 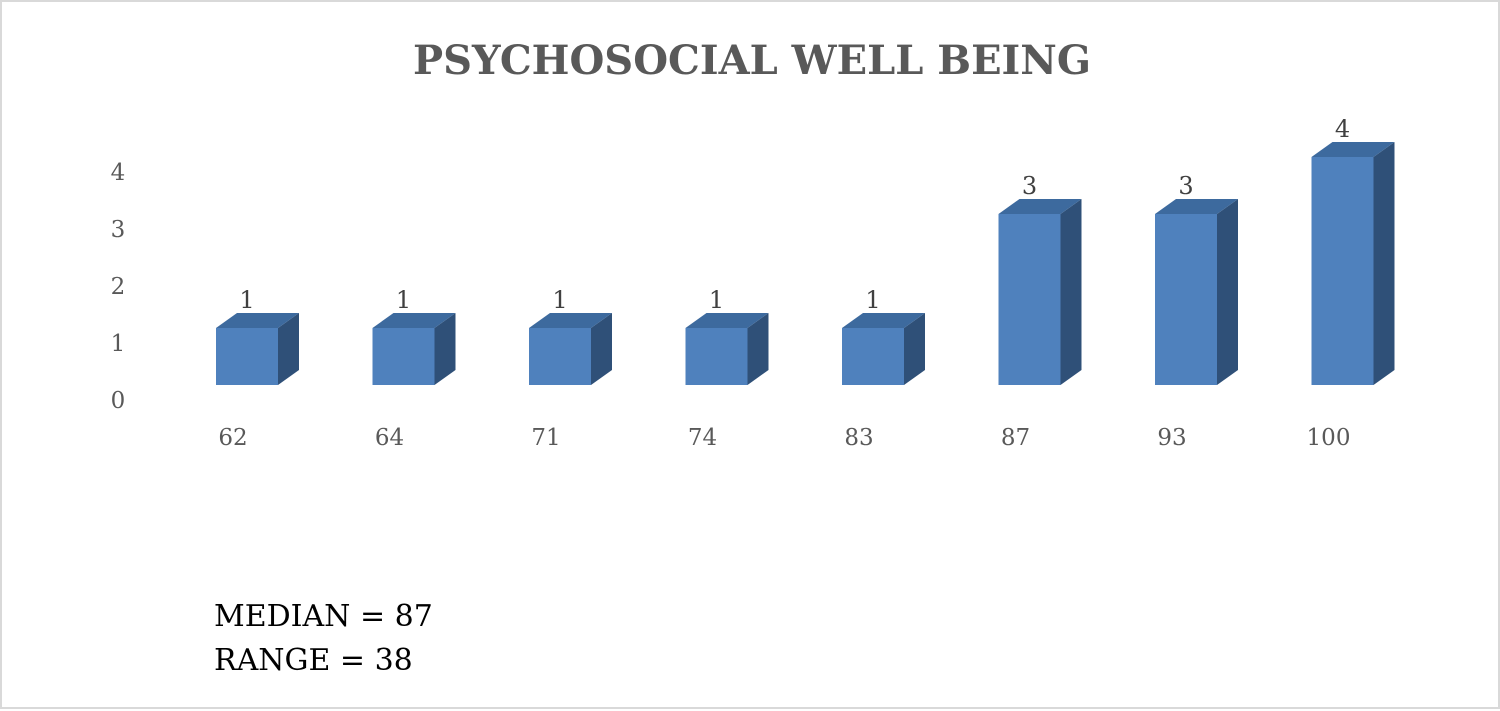 I want to click on y-tick-label: 2, so click(x=118, y=287).